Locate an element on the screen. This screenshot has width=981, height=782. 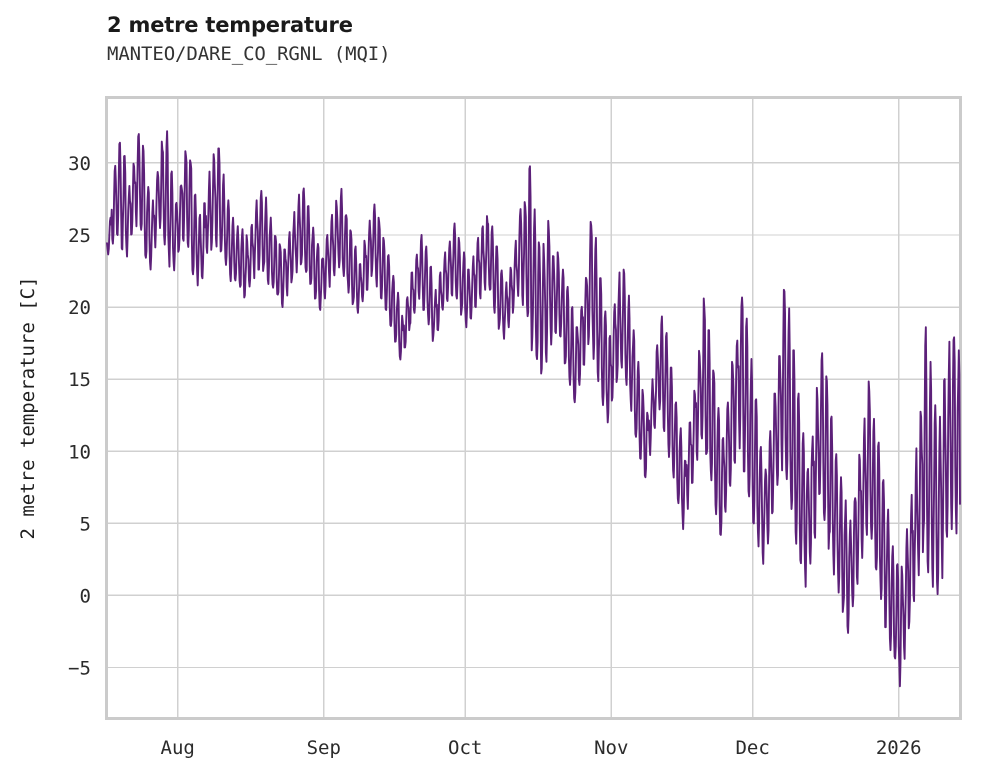
y-tick-label: 20 is located at coordinates (79, 308).